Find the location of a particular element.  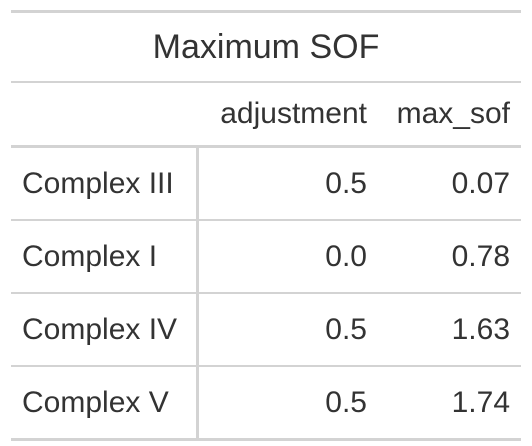

adjustment-cell: 0.0 is located at coordinates (346, 256).